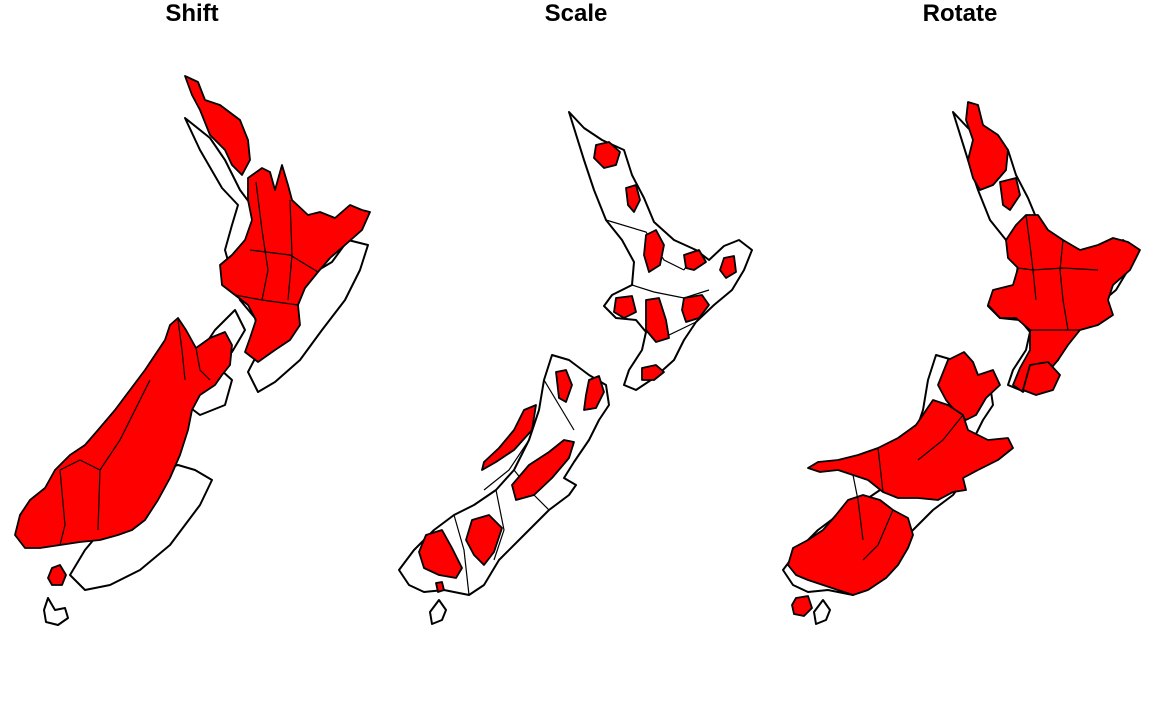 The image size is (1152, 711). Describe the element at coordinates (192, 13) in the screenshot. I see `panel-title-shift: Shift` at that location.